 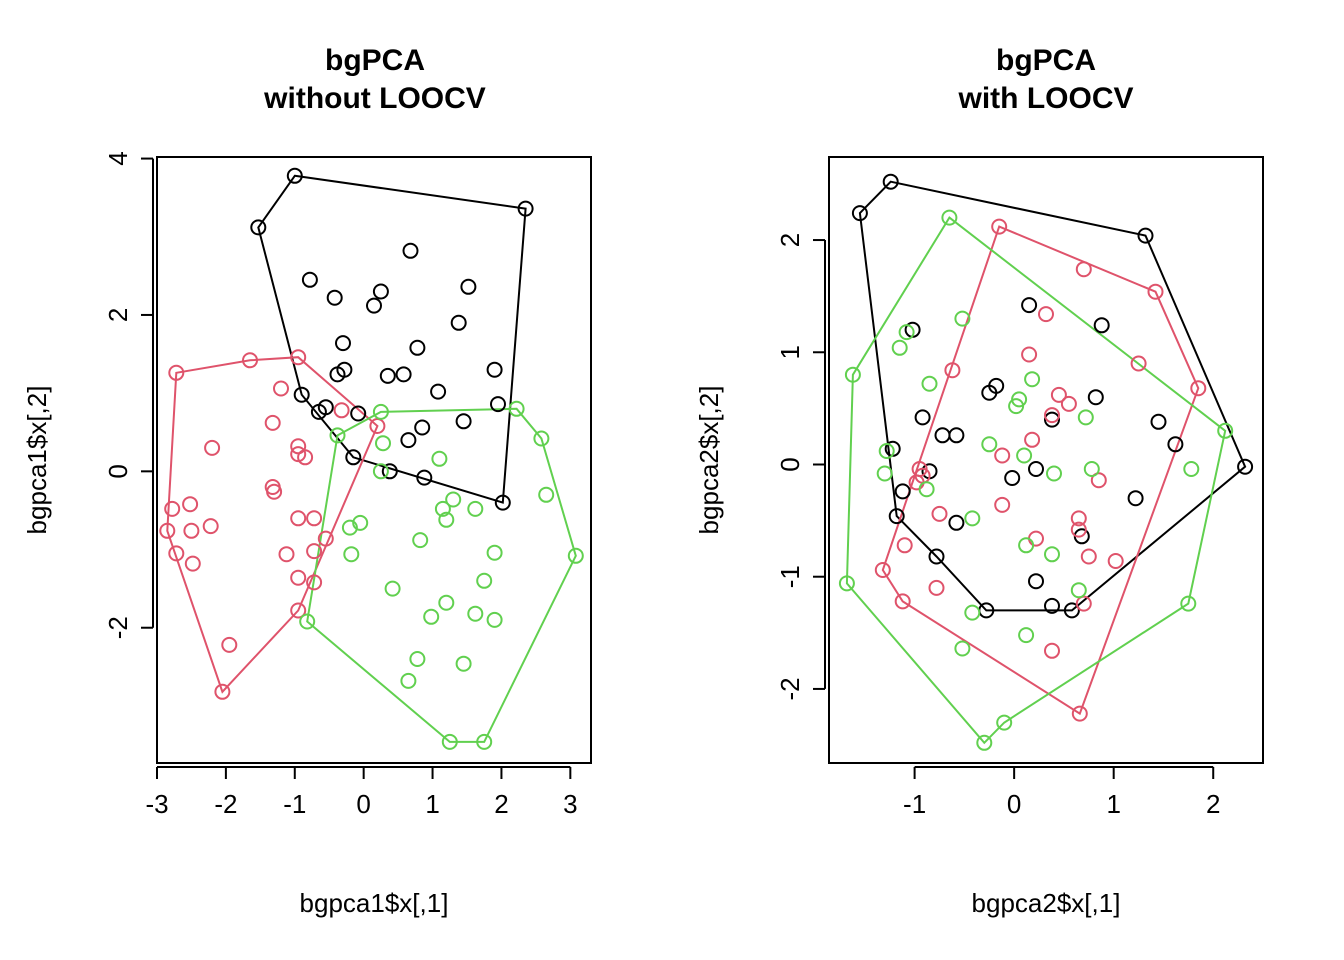 I want to click on plot-subtitle: without LOOCV, so click(x=374, y=98).